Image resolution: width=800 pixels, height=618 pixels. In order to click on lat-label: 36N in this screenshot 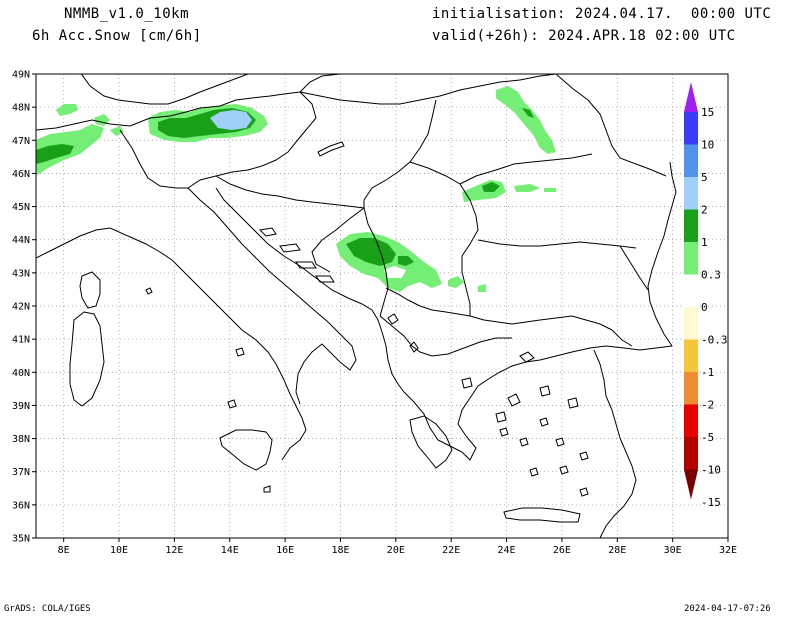, I will do `click(21, 505)`.